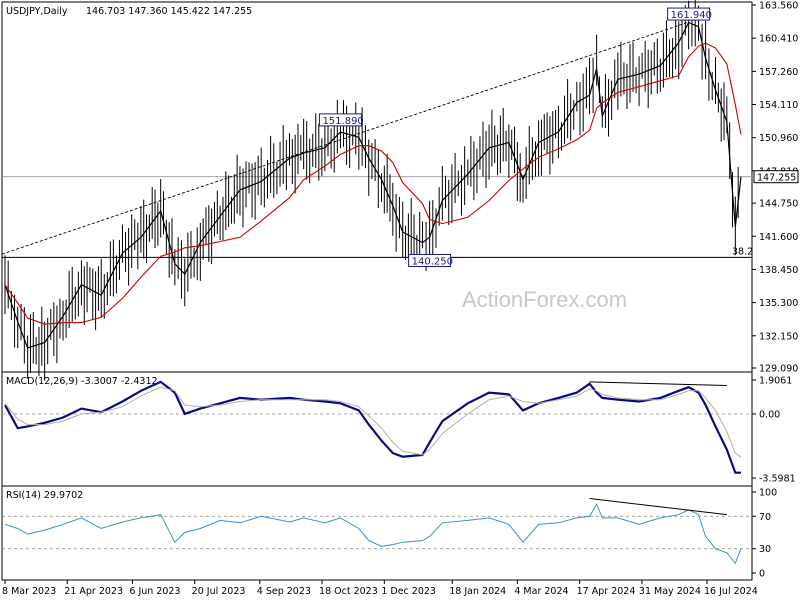  What do you see at coordinates (658, 383) in the screenshot?
I see `macd-divergence-line` at bounding box center [658, 383].